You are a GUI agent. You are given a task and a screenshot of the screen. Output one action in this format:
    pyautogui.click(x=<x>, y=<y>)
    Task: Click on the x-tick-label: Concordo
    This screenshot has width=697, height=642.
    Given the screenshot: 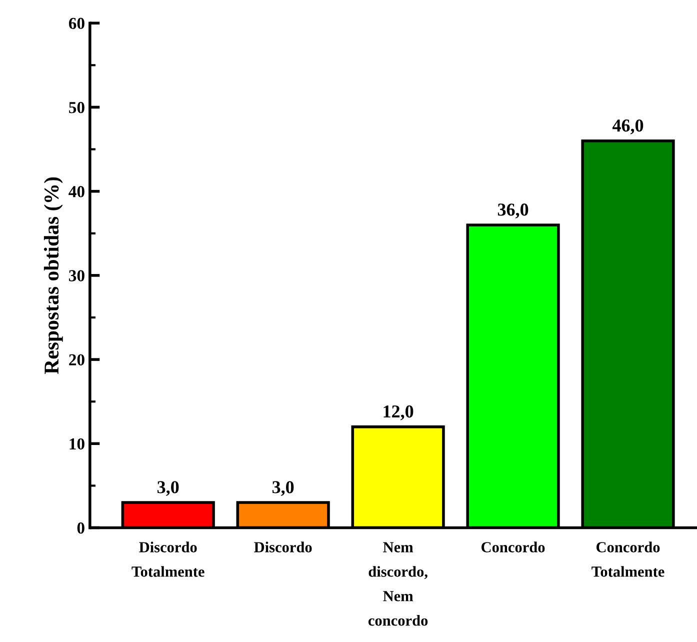 What is the action you would take?
    pyautogui.click(x=513, y=547)
    